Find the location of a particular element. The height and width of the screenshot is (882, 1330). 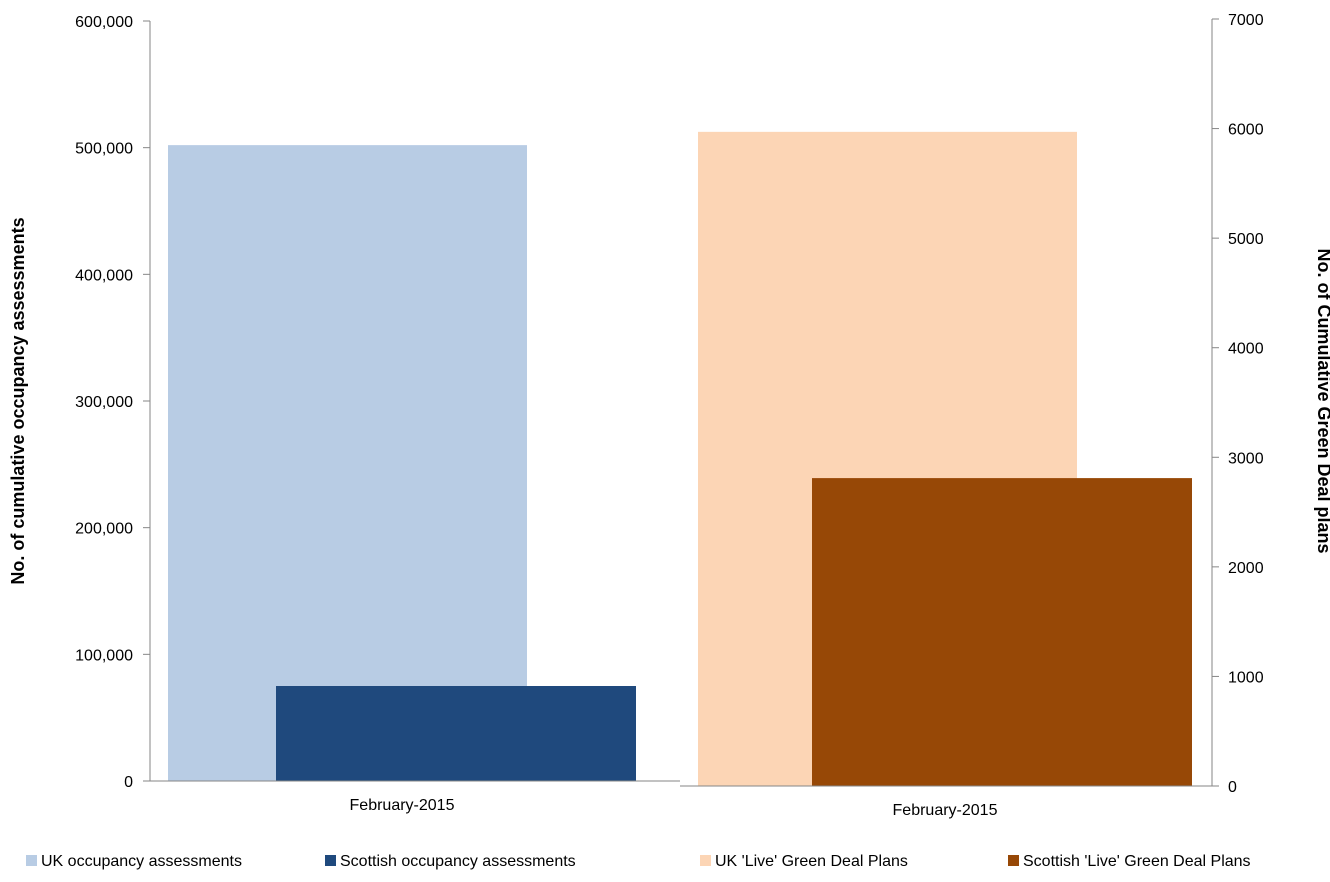

legend-label-1-0: UK 'Live' Green Deal Plans is located at coordinates (811, 861).